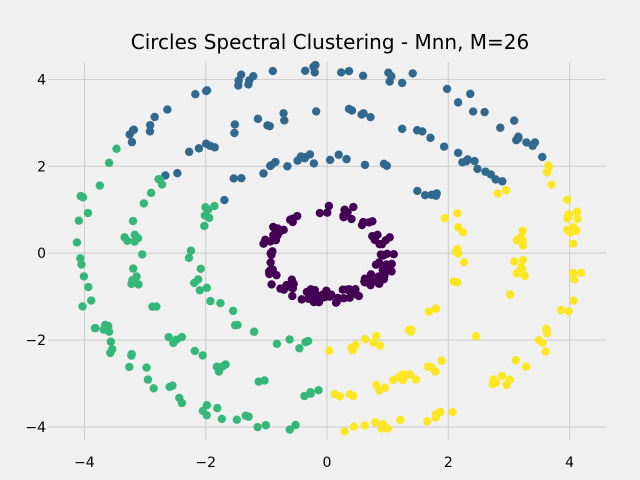 The width and height of the screenshot is (640, 480). I want to click on y-tick-label: −2, so click(35, 341).